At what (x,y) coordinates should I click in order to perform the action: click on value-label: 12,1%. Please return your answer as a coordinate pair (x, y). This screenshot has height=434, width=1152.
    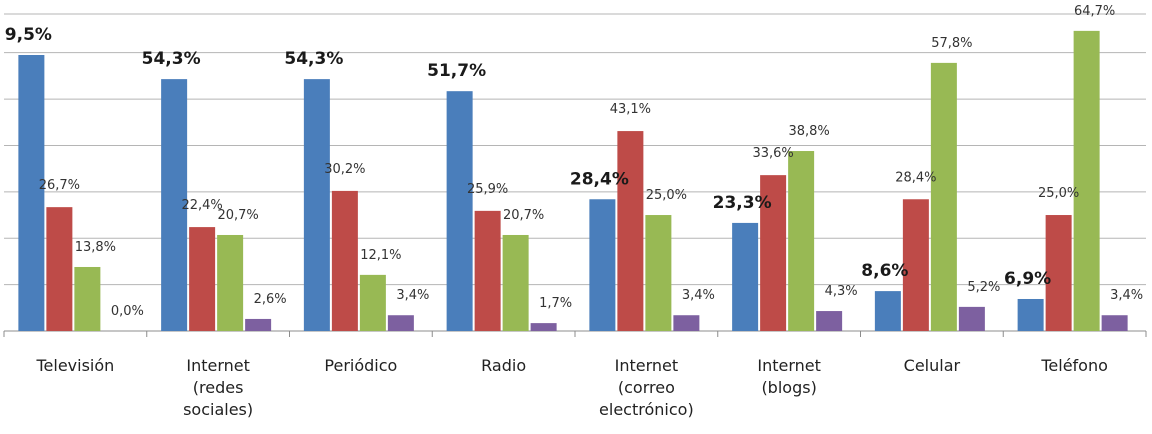
    Looking at the image, I should click on (380, 255).